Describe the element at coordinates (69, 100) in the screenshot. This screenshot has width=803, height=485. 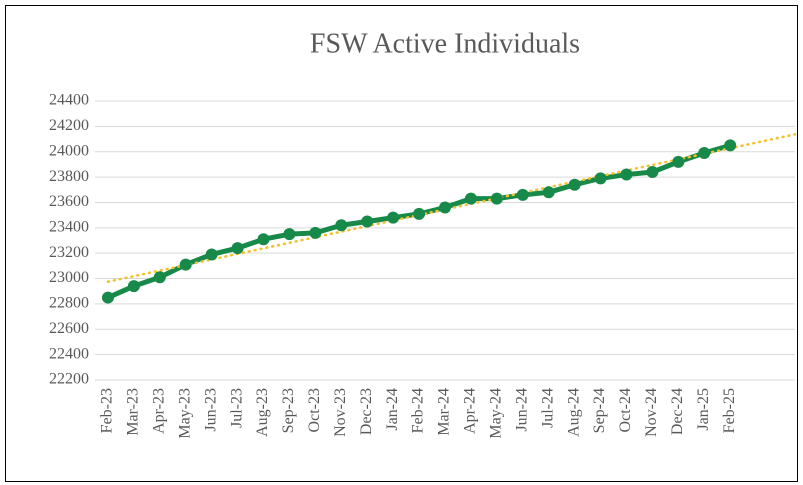
I see `y-tick-label: 24400` at that location.